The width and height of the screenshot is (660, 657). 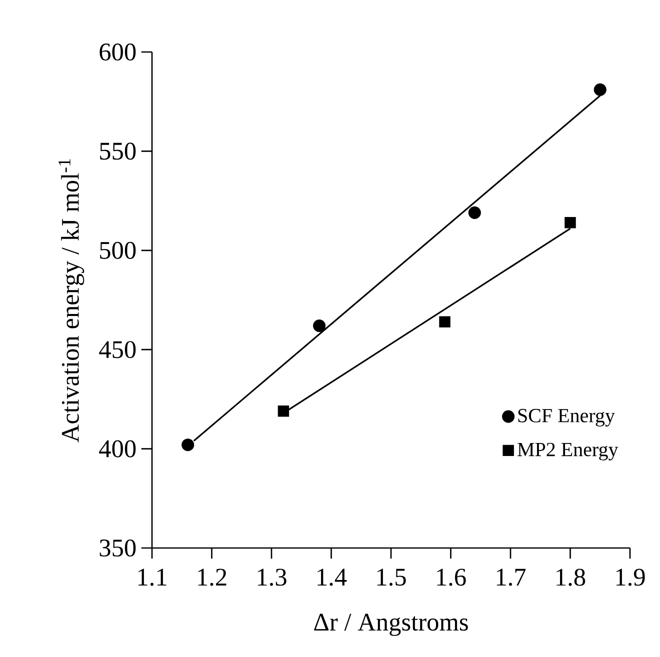 I want to click on legend-label: MP2 Energy, so click(x=568, y=451).